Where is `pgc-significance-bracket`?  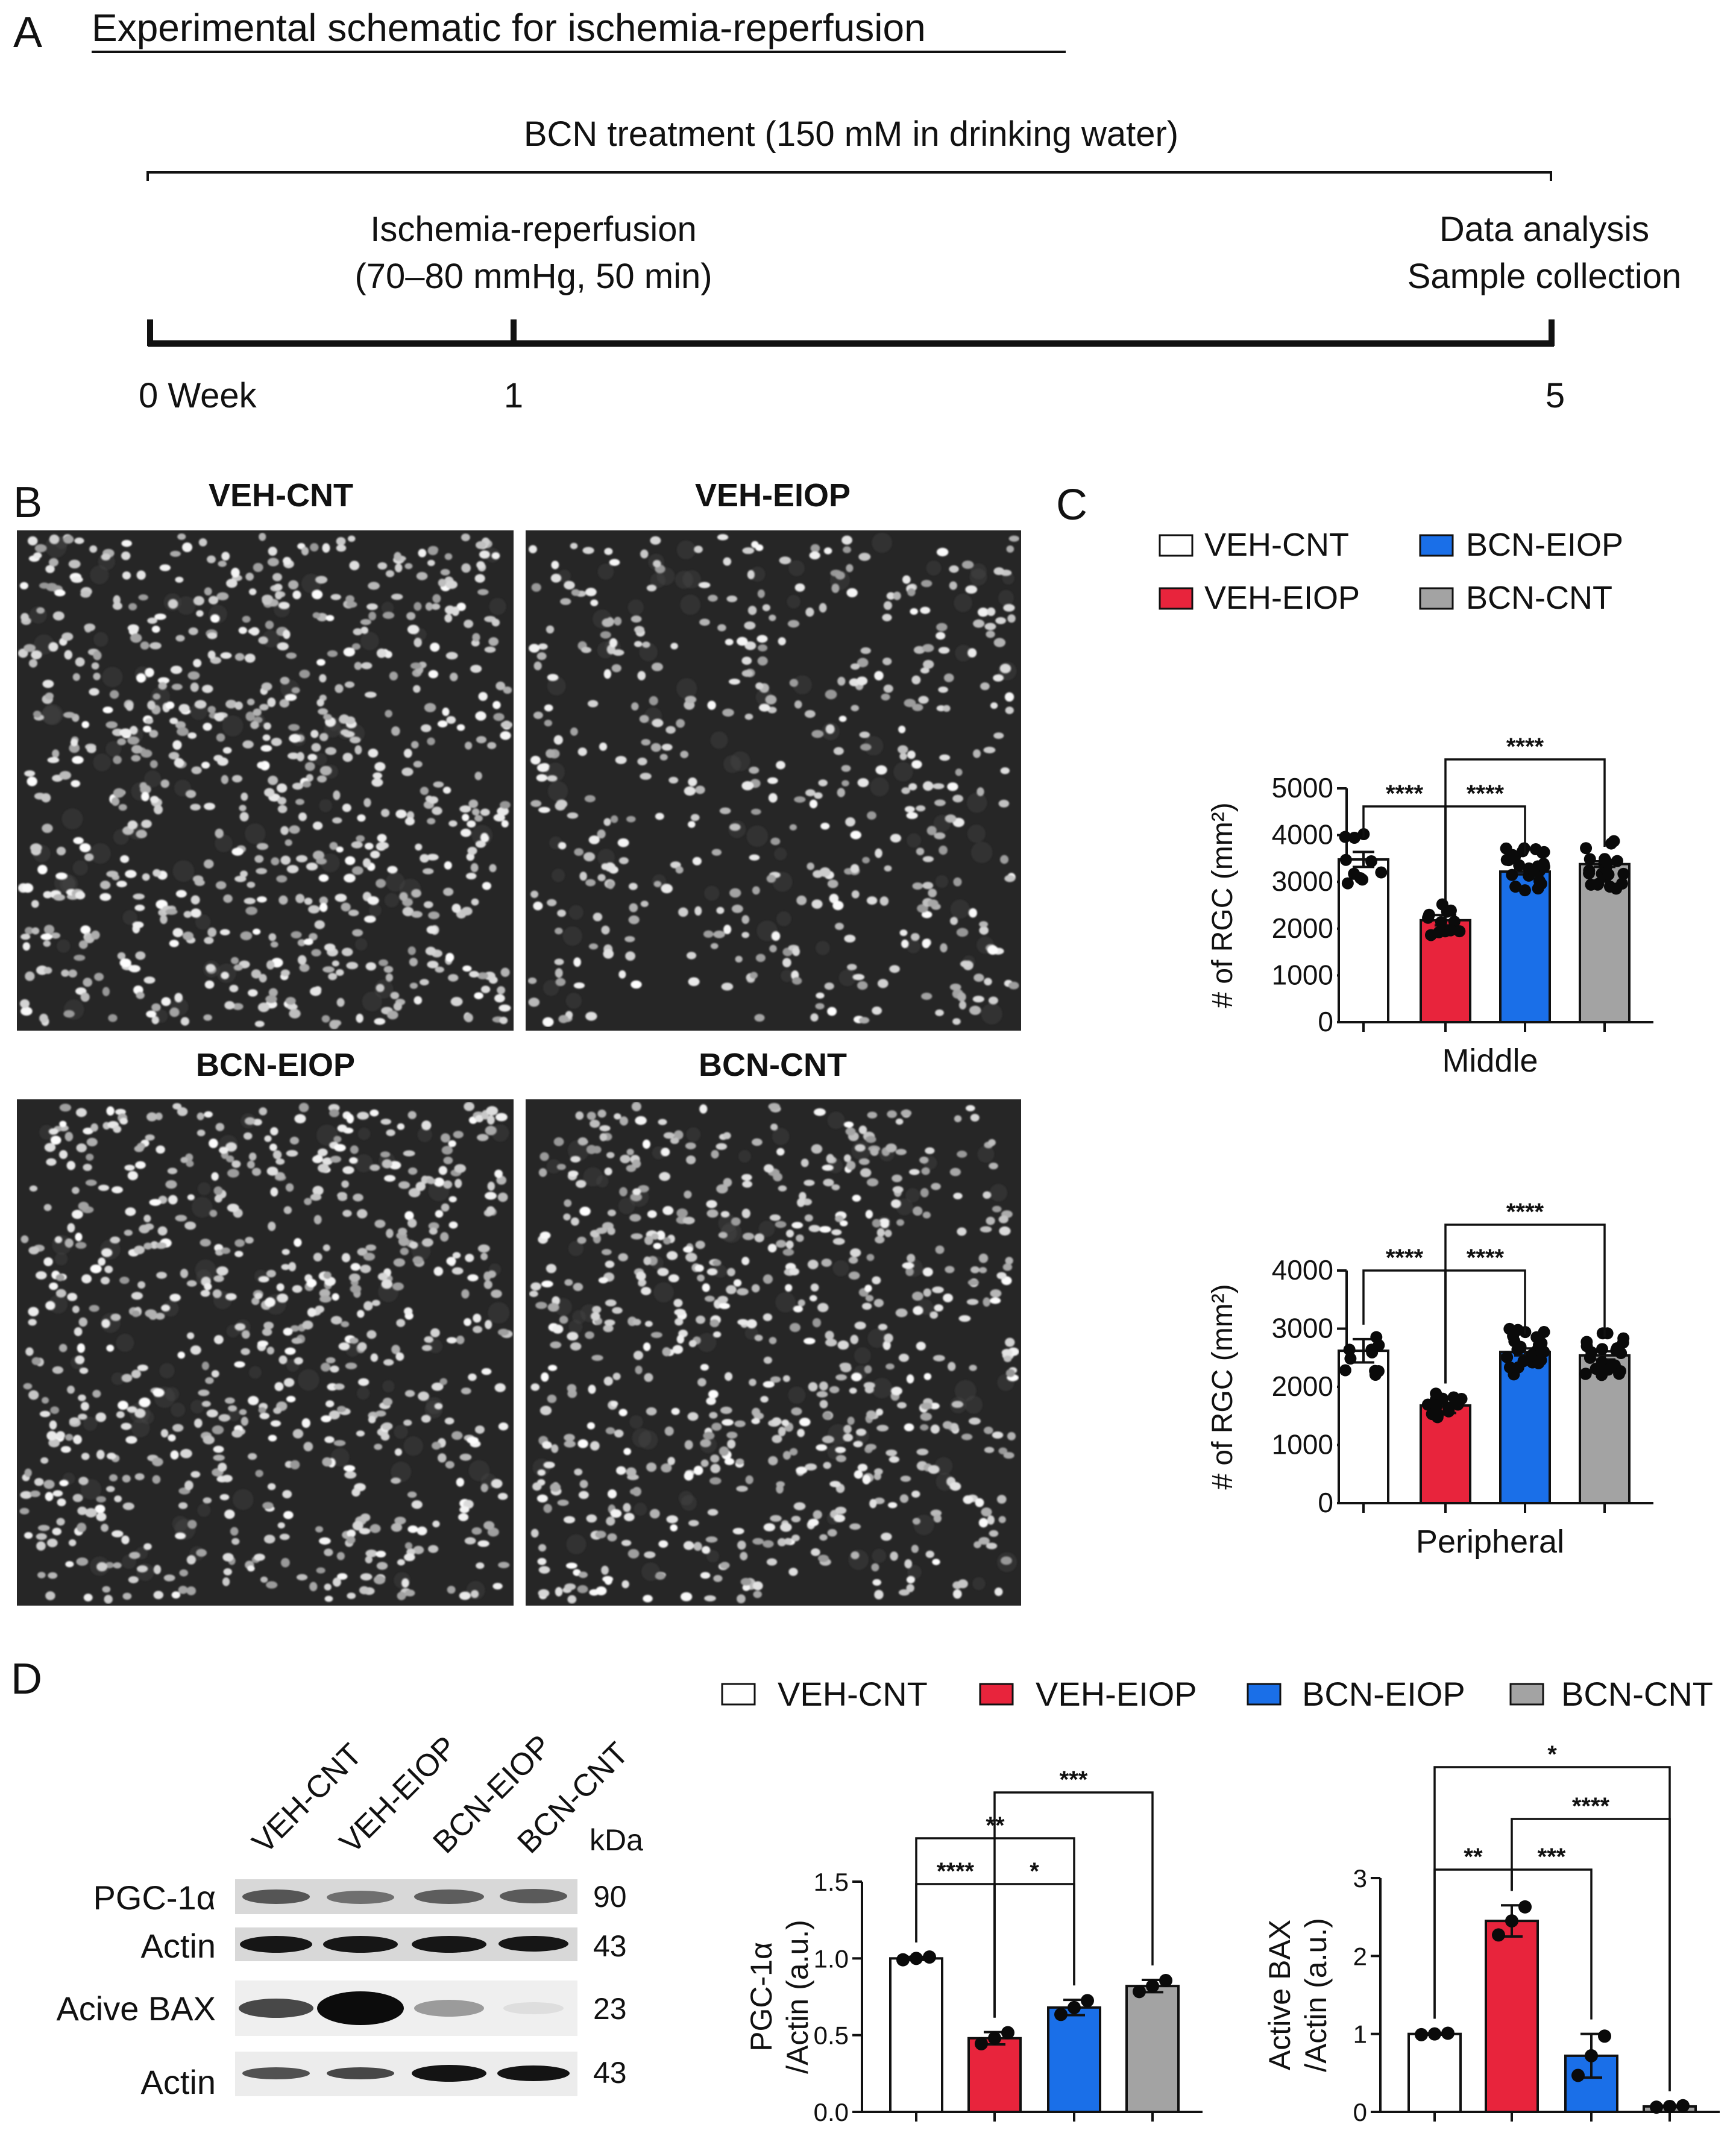
pgc-significance-bracket is located at coordinates (1073, 1904).